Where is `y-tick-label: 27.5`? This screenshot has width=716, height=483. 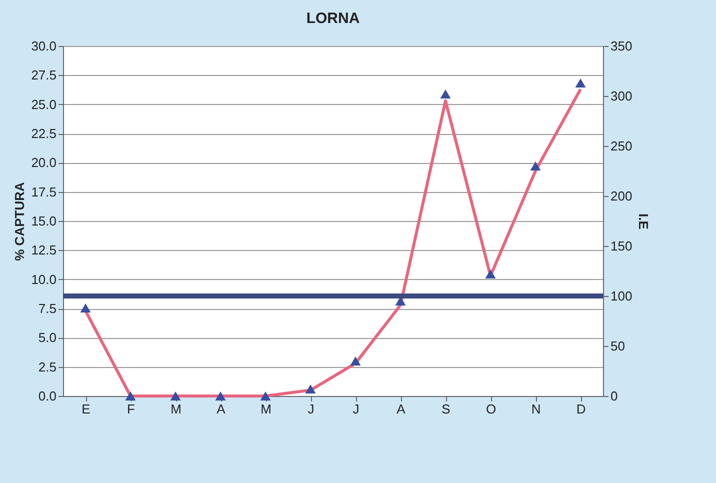 y-tick-label: 27.5 is located at coordinates (43, 75).